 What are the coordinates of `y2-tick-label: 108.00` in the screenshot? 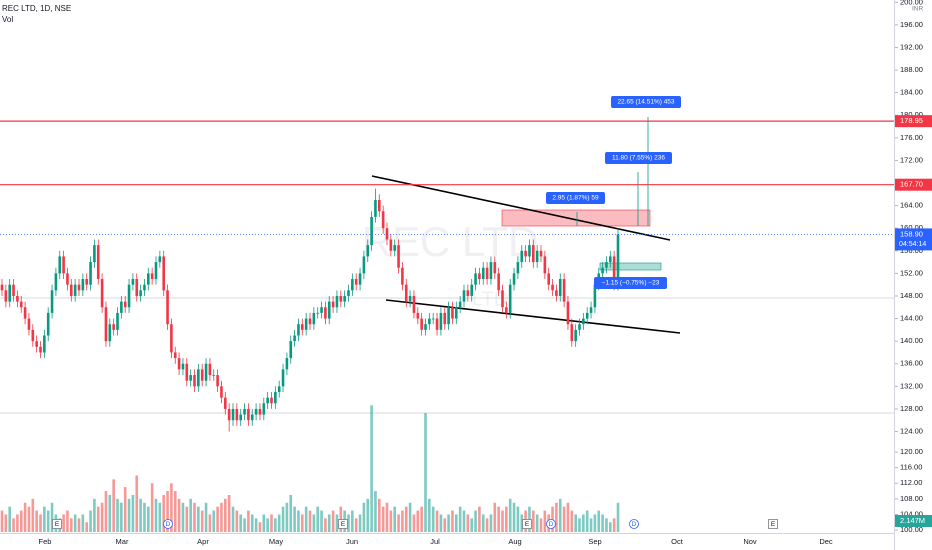 It's located at (911, 498).